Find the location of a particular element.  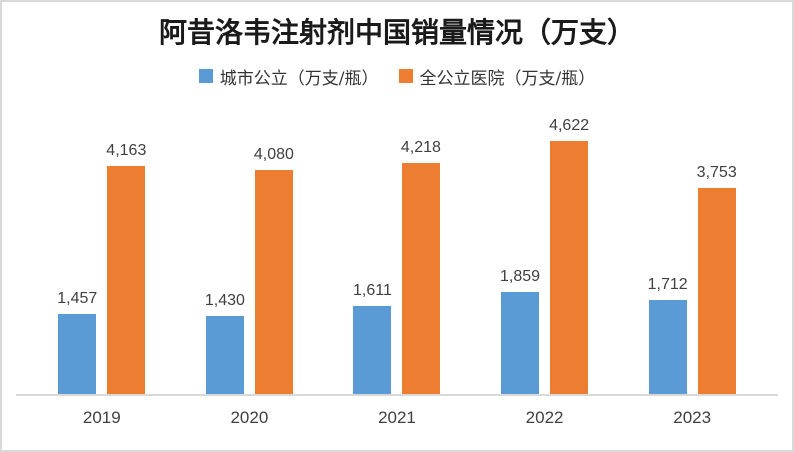

legend: 城市公立（万支/瓶） 全公立医院（万支/瓶） is located at coordinates (397, 76).